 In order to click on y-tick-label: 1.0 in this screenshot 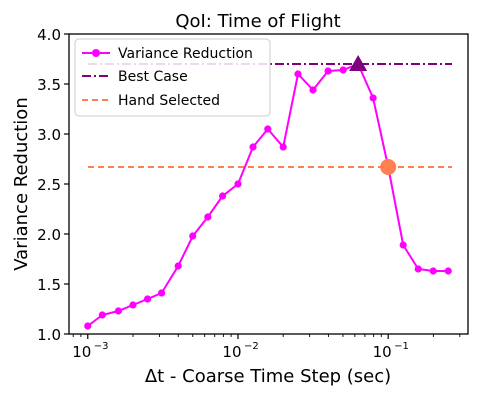, I will do `click(49, 335)`.